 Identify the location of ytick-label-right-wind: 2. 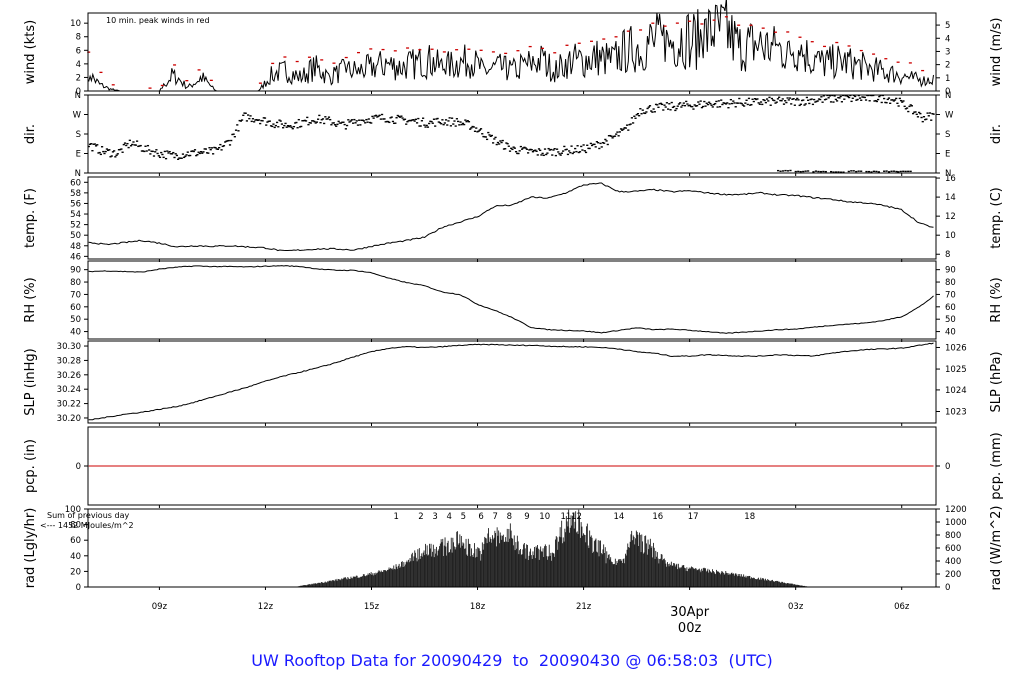
(947, 66).